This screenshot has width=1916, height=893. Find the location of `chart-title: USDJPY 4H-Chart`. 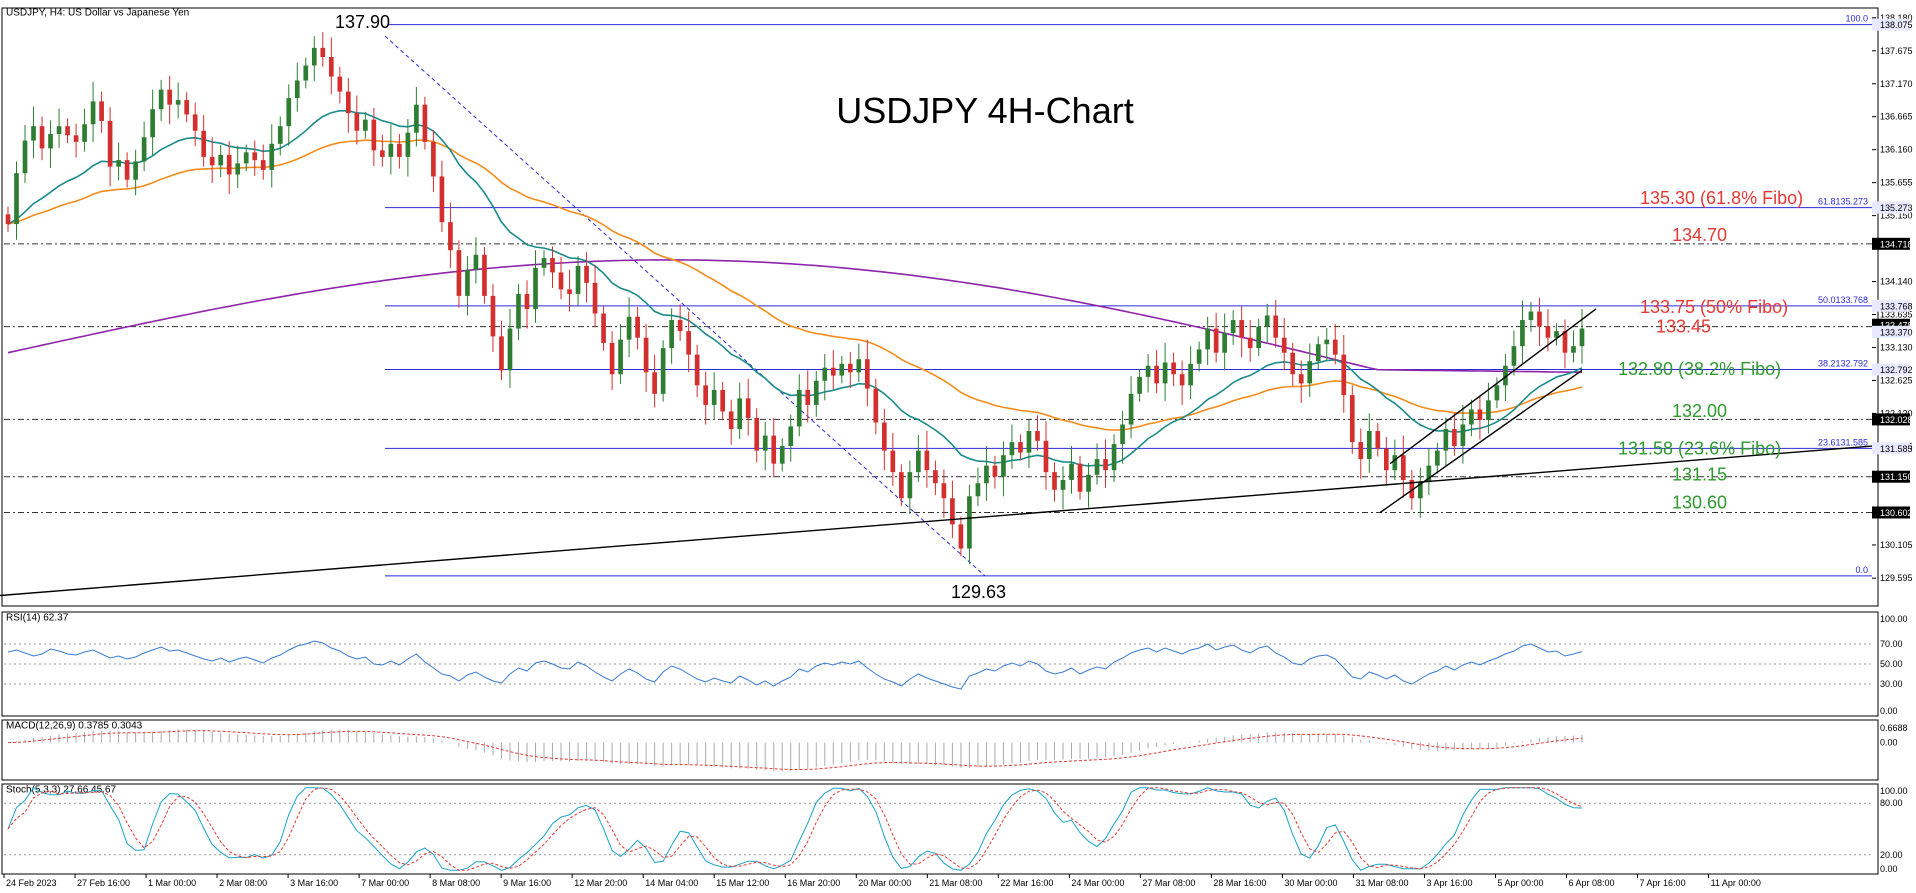

chart-title: USDJPY 4H-Chart is located at coordinates (984, 110).